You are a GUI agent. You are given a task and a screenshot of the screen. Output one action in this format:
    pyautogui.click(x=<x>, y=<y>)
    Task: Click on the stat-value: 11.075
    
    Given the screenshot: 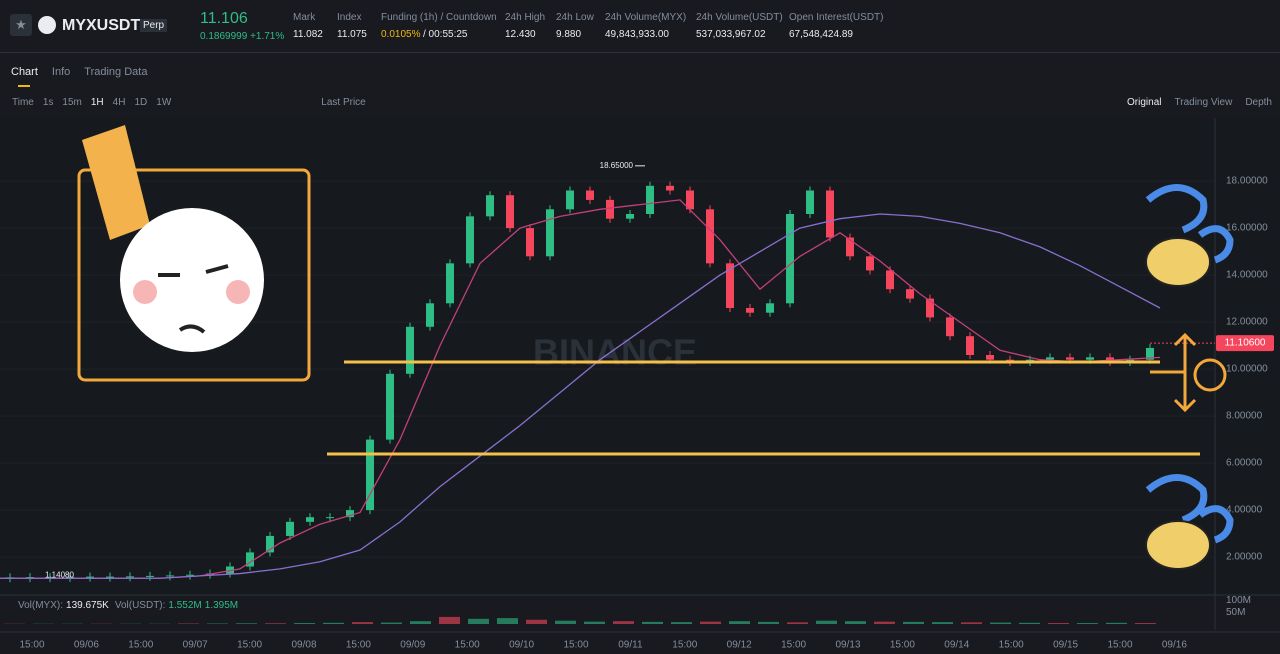 What is the action you would take?
    pyautogui.click(x=352, y=34)
    